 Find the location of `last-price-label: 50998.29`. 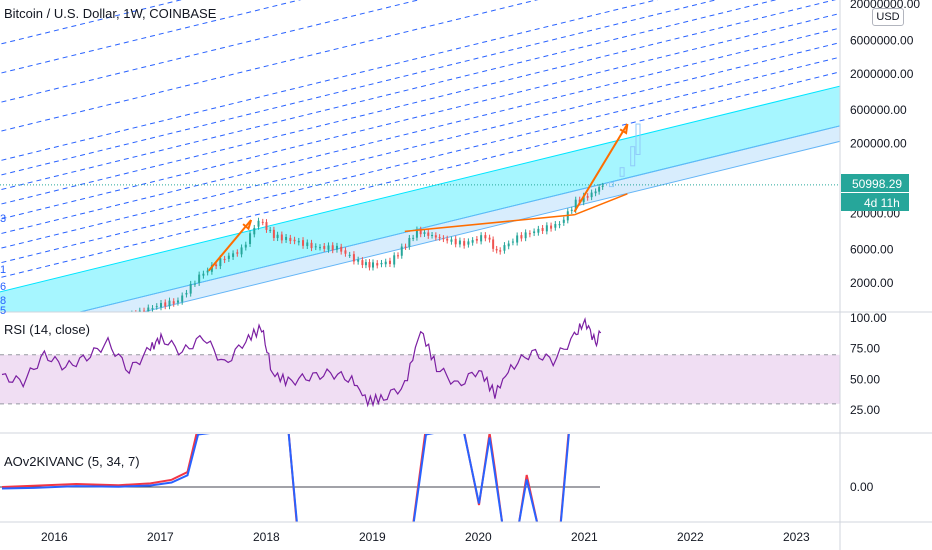

last-price-label: 50998.29 is located at coordinates (877, 184).